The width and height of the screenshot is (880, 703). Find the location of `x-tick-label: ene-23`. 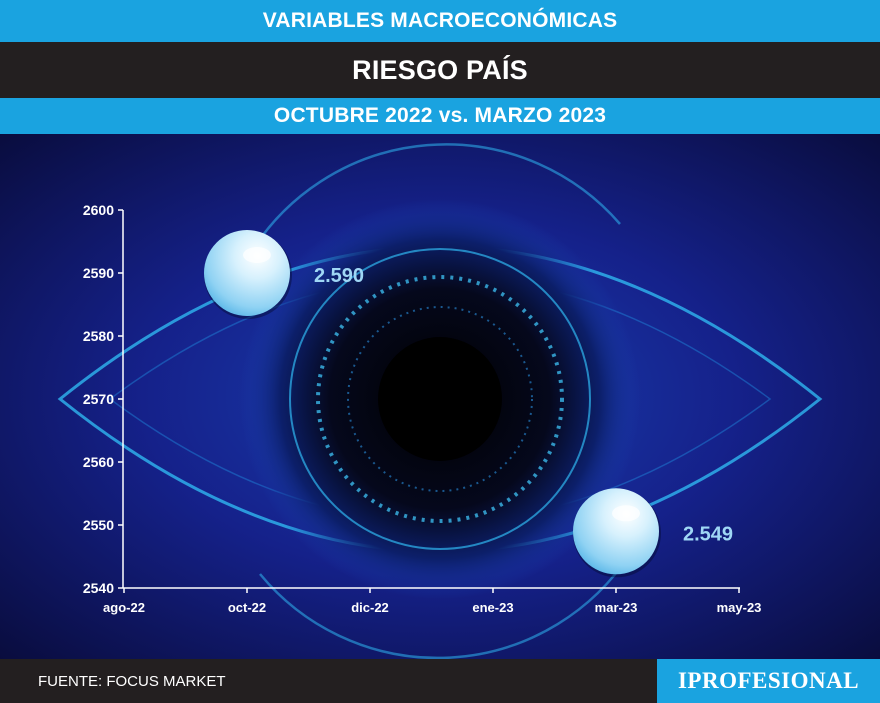

x-tick-label: ene-23 is located at coordinates (492, 607).